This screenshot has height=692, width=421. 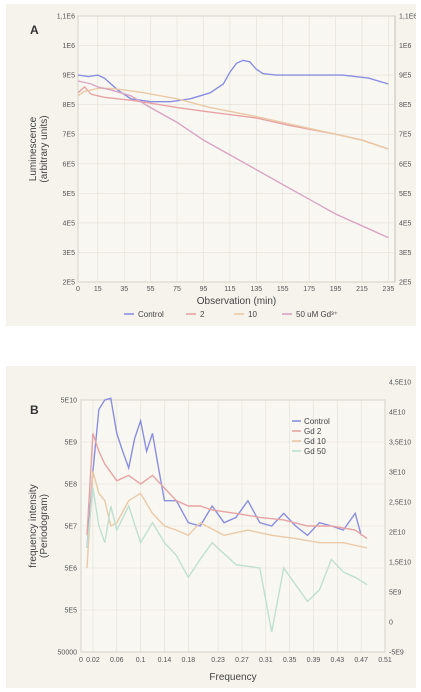 I want to click on y-right-tick-label: 8E5, so click(x=405, y=105).